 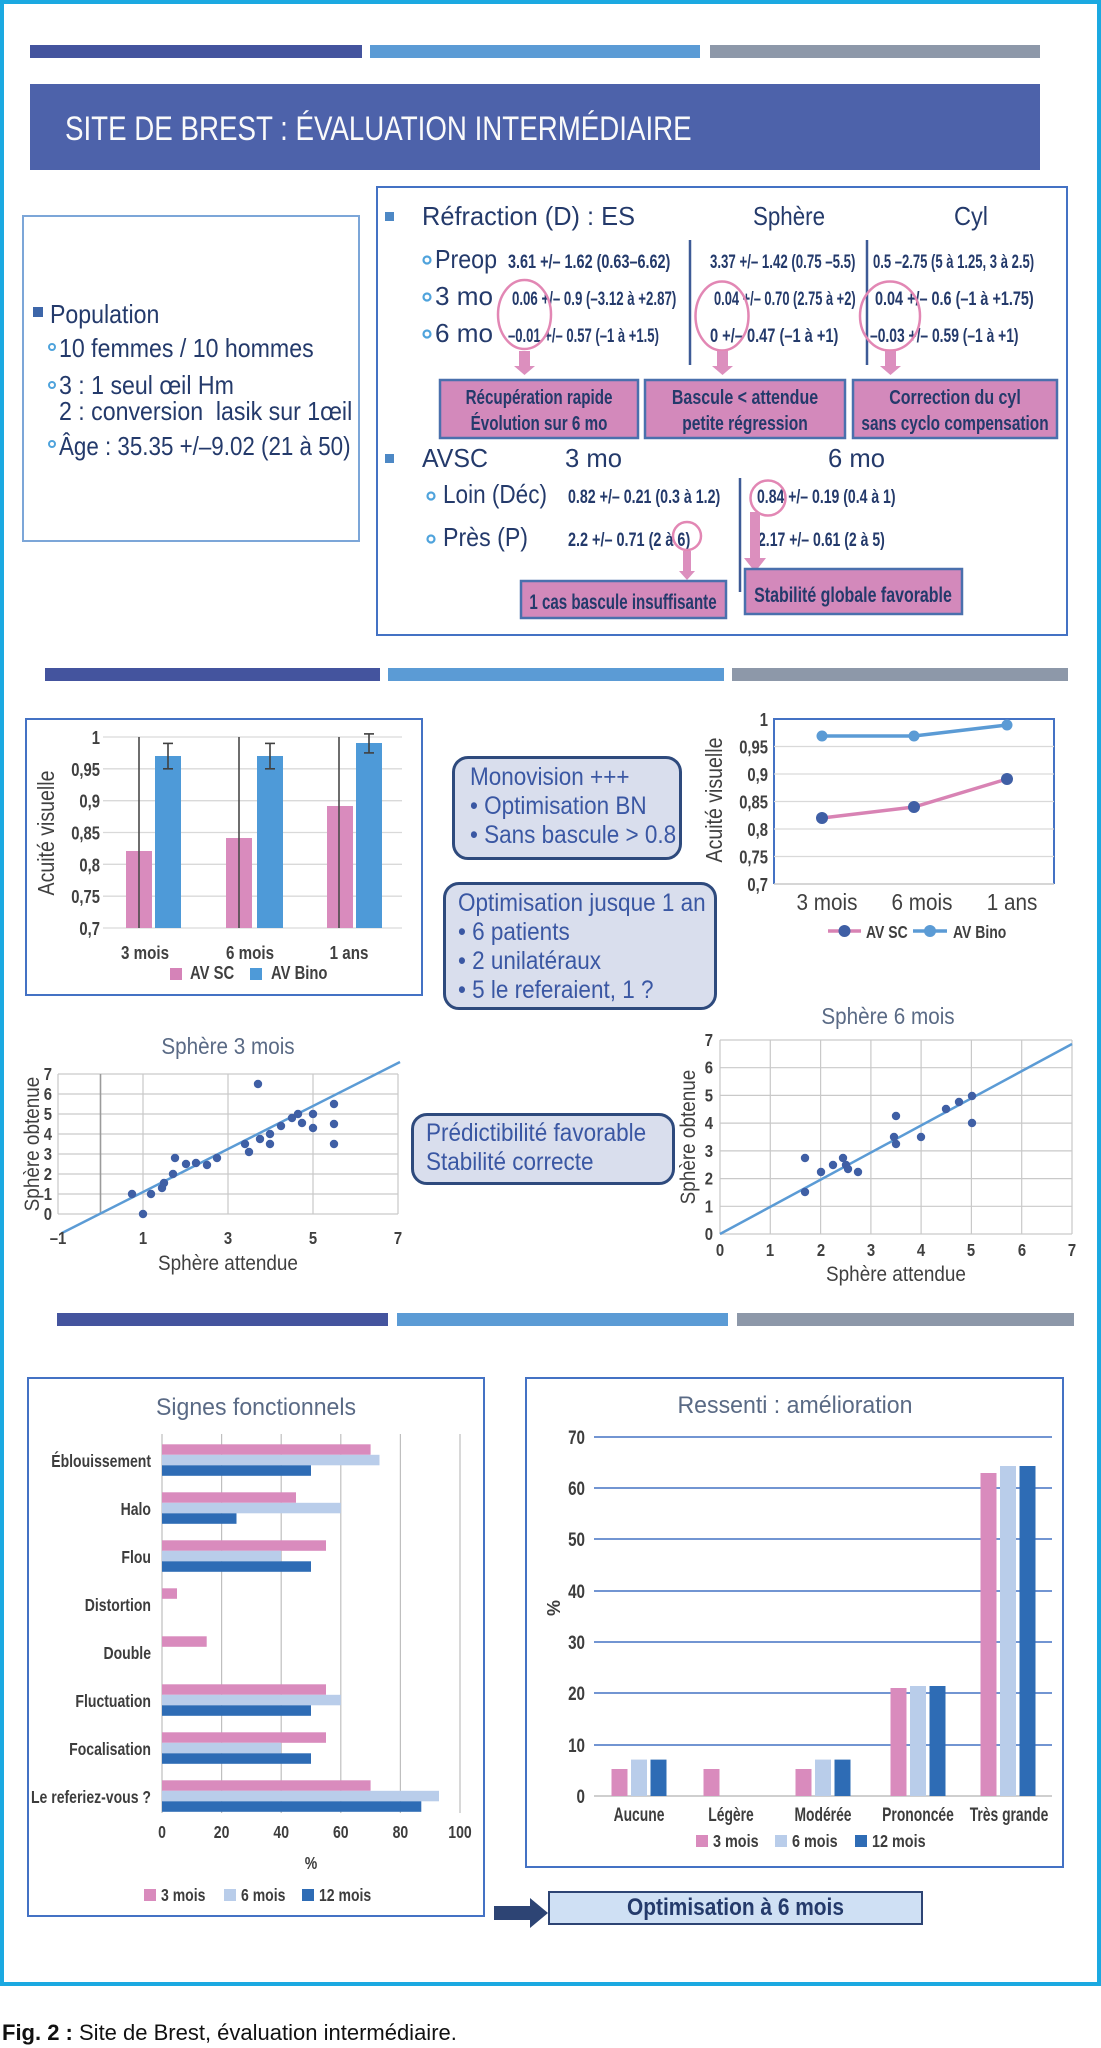 What do you see at coordinates (110, 1749) in the screenshot?
I see `svg-text: Focalisation` at bounding box center [110, 1749].